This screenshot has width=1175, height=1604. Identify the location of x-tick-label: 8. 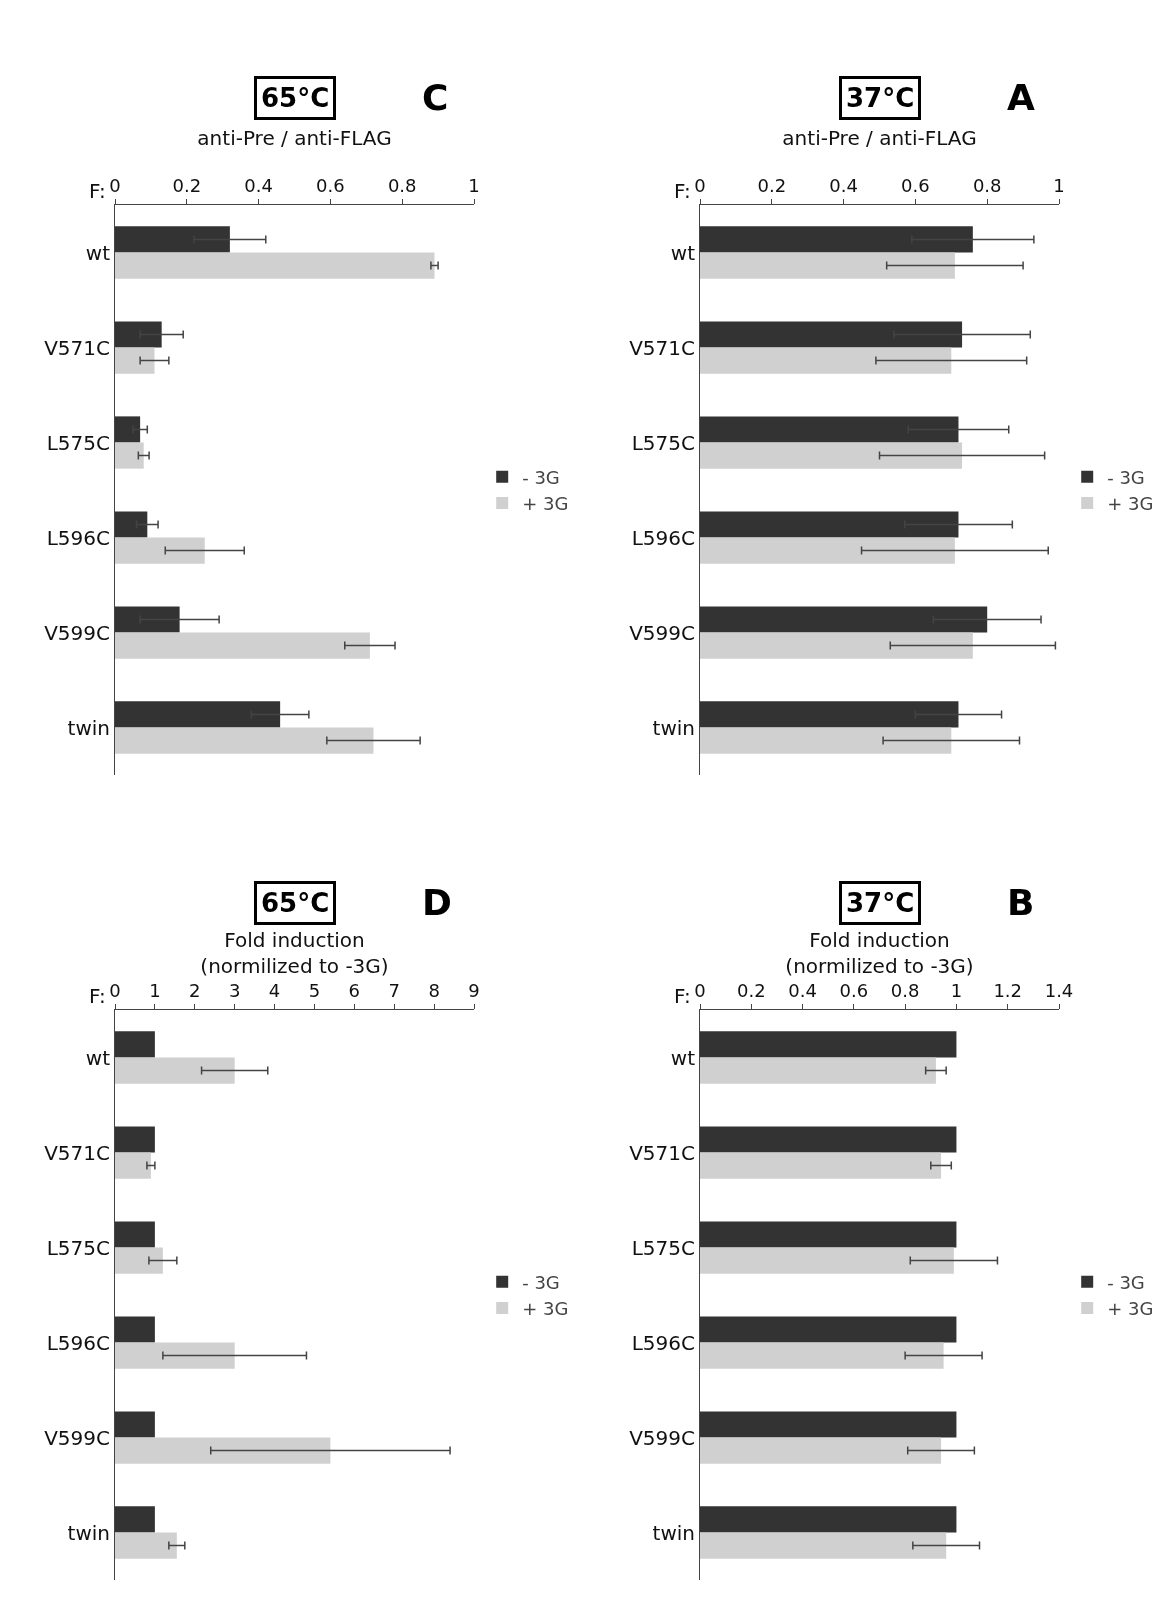
(434, 990).